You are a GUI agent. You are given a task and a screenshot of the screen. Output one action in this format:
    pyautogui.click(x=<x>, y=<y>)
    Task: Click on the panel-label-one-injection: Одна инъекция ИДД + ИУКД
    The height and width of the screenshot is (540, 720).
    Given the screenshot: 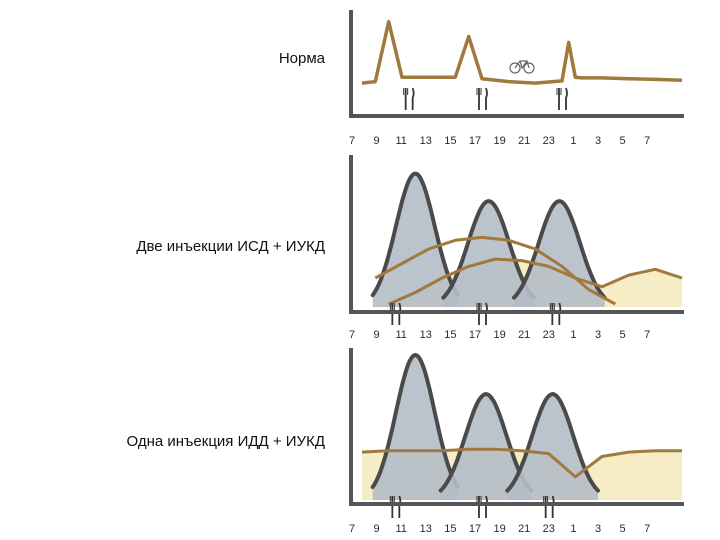 What is the action you would take?
    pyautogui.click(x=226, y=441)
    